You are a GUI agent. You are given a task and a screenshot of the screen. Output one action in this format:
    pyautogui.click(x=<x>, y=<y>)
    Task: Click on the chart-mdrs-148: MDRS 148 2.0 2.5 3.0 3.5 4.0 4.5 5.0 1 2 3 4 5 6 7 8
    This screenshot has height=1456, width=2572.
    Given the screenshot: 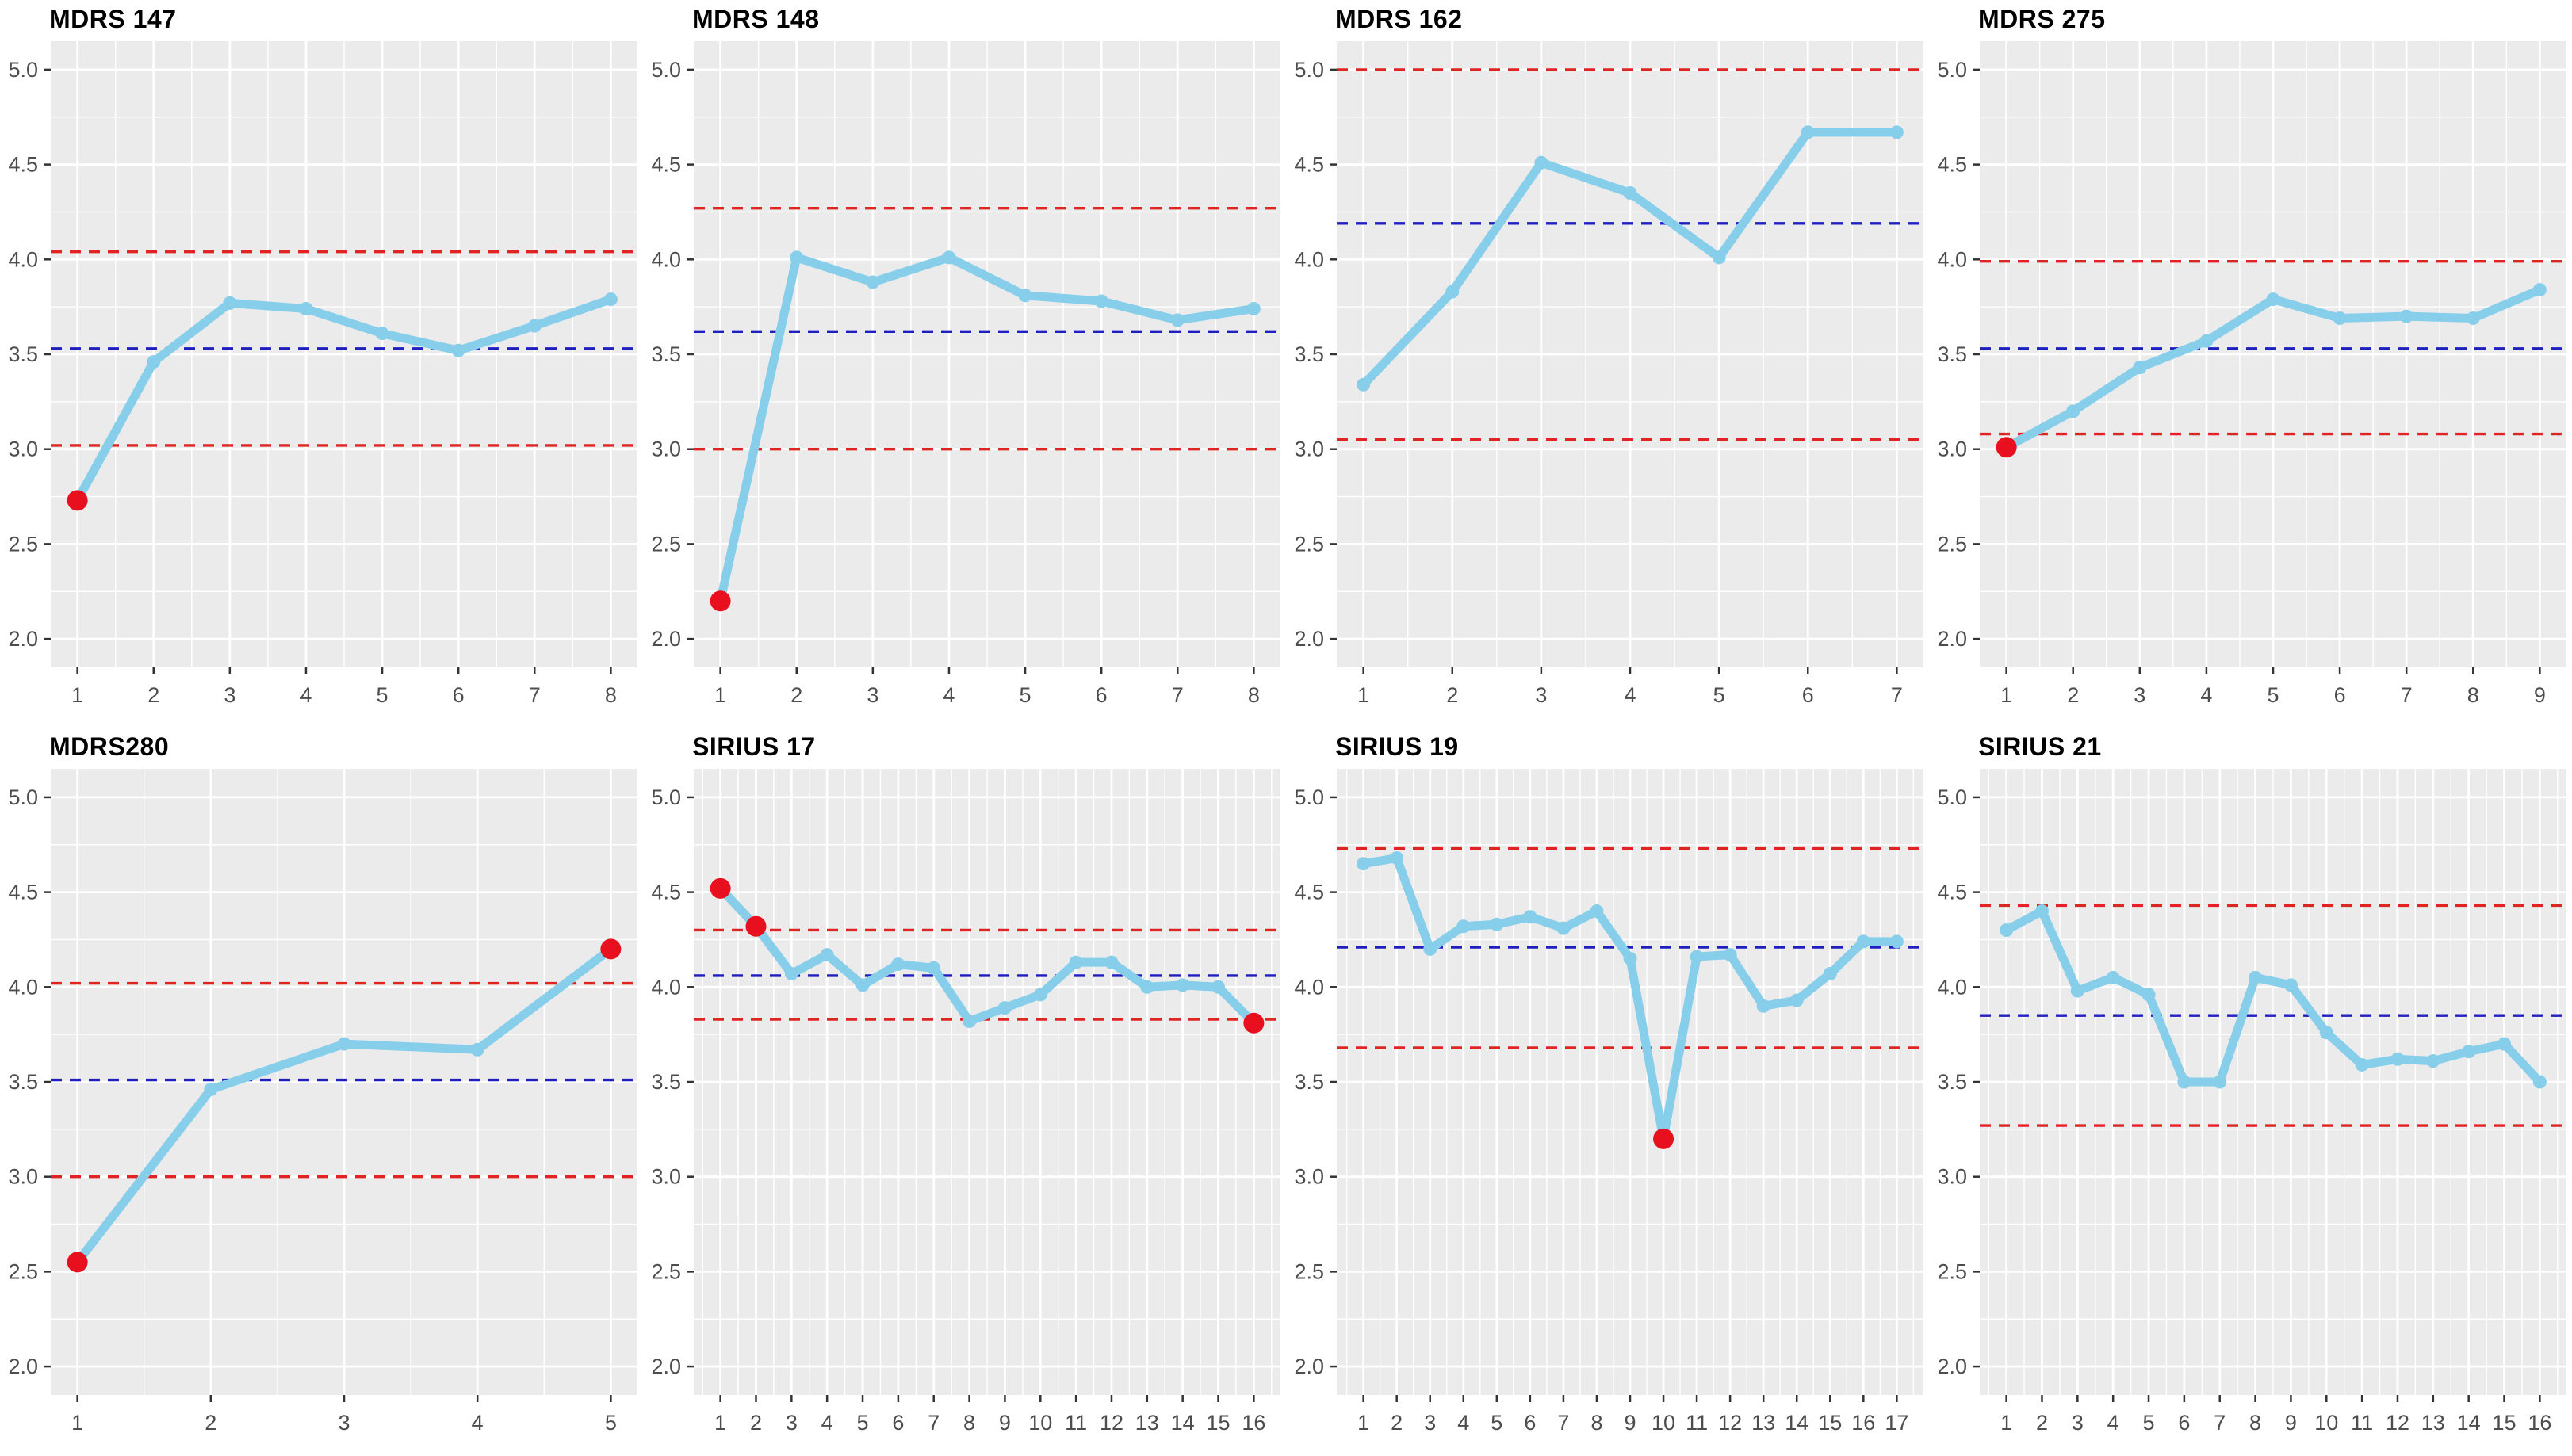 What is the action you would take?
    pyautogui.click(x=964, y=364)
    